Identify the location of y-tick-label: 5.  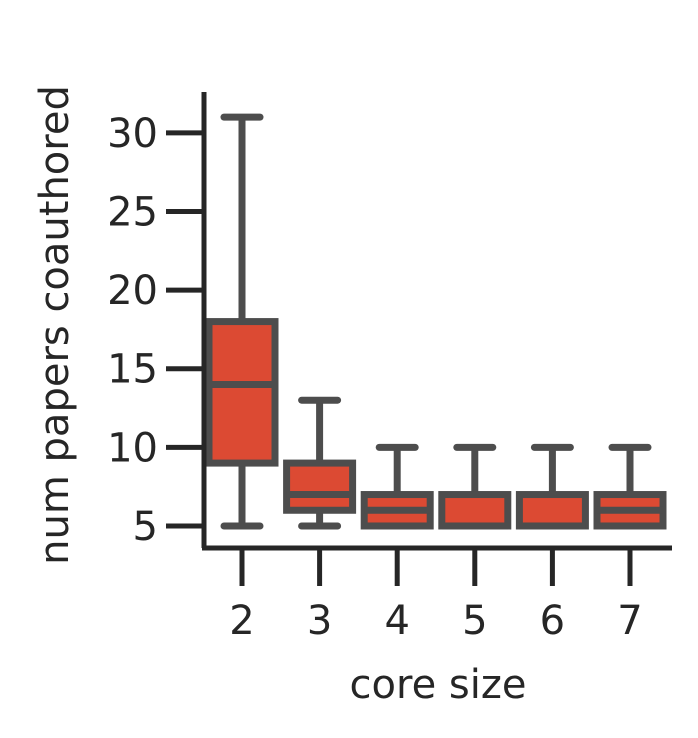
(145, 527).